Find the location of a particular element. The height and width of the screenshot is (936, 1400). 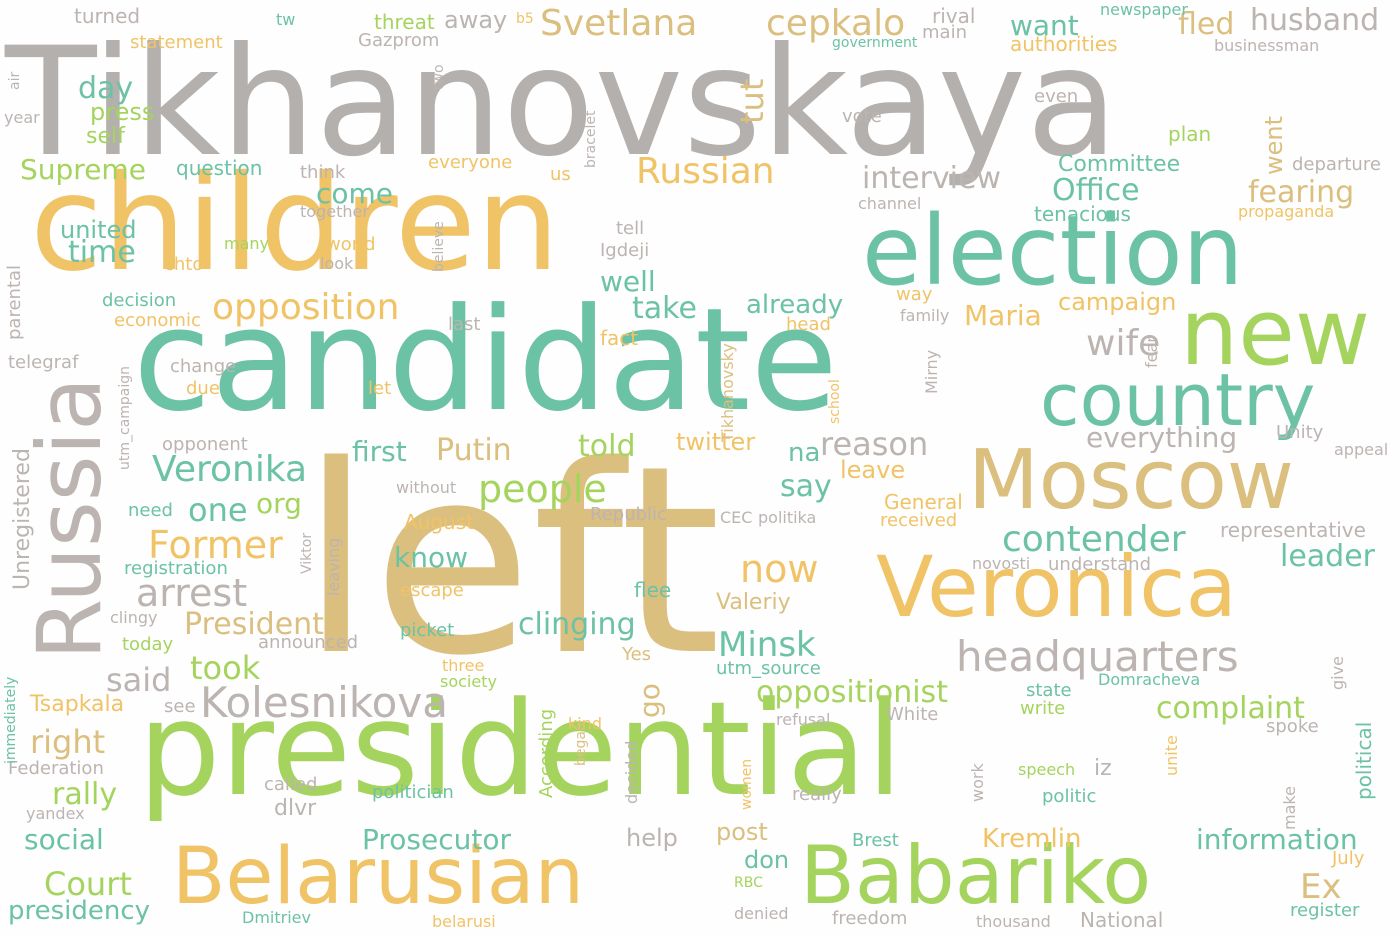

word-political: political is located at coordinates (1364, 760).